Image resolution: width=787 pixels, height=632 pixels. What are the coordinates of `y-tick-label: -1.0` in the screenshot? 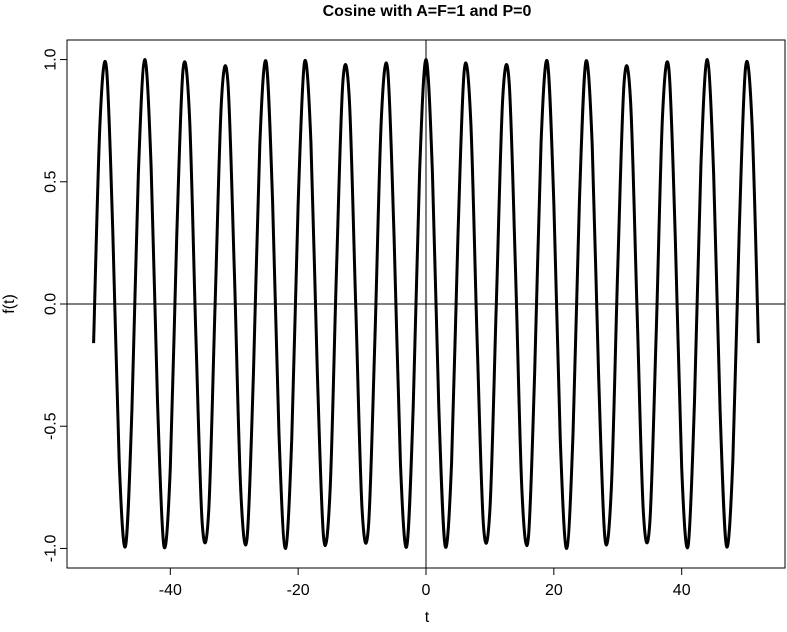 It's located at (51, 549).